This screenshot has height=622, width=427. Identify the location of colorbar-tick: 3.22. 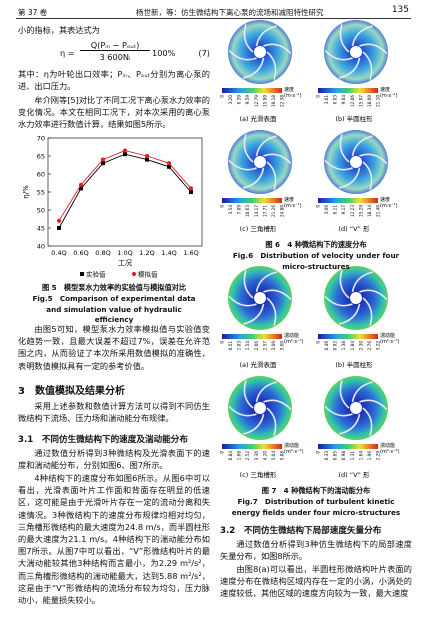
(378, 346).